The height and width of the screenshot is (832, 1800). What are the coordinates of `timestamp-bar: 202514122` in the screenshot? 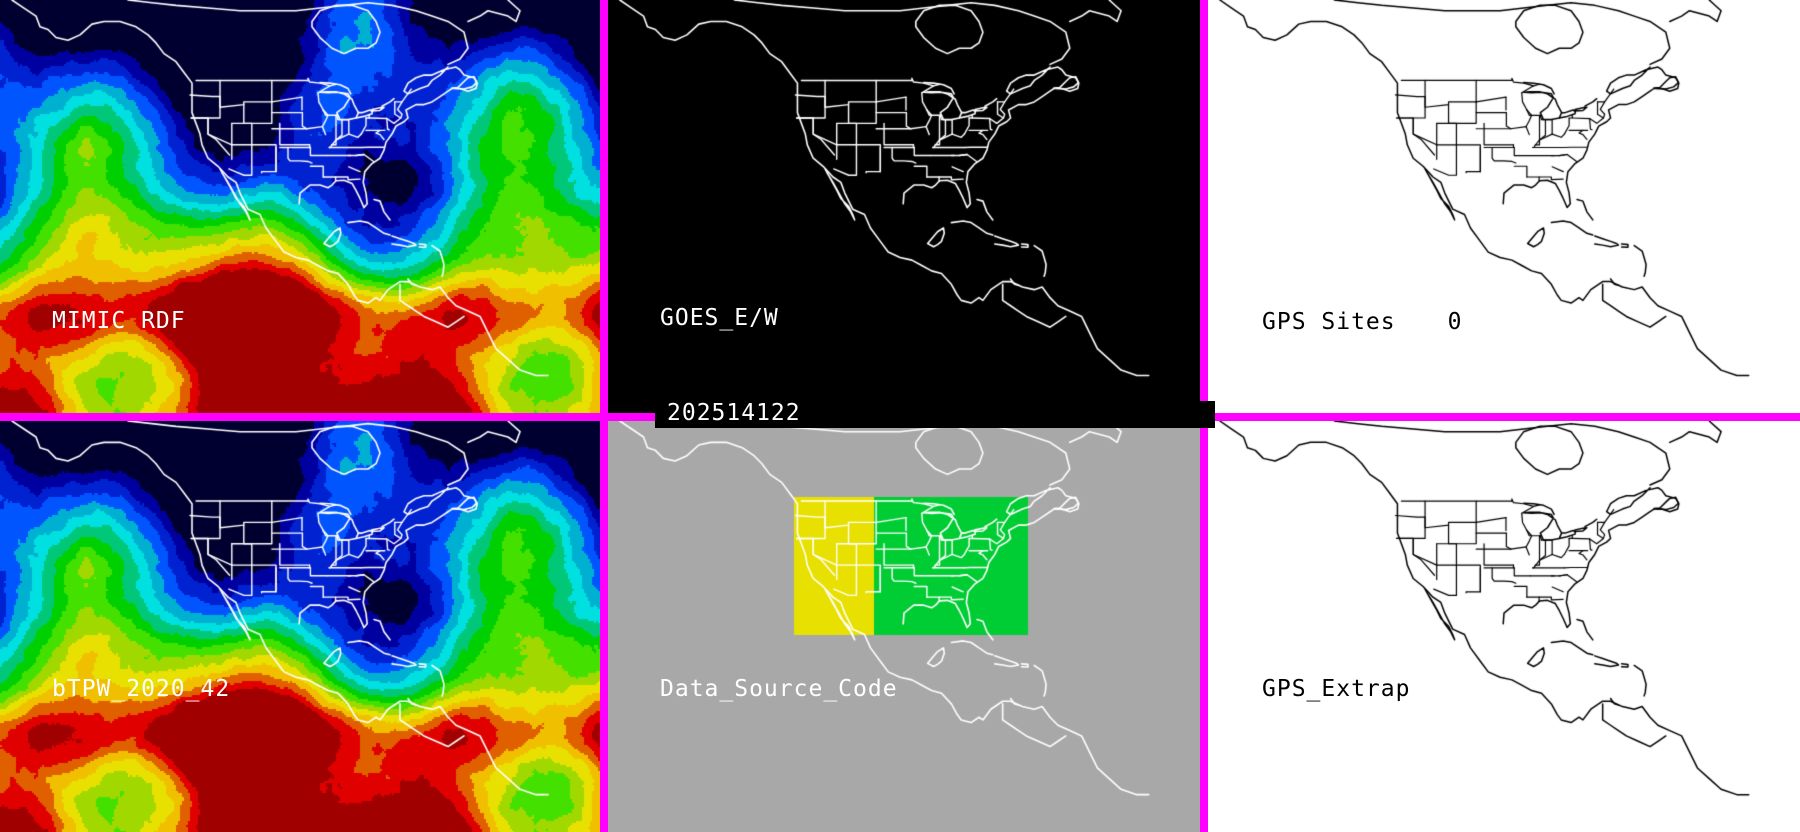 It's located at (935, 414).